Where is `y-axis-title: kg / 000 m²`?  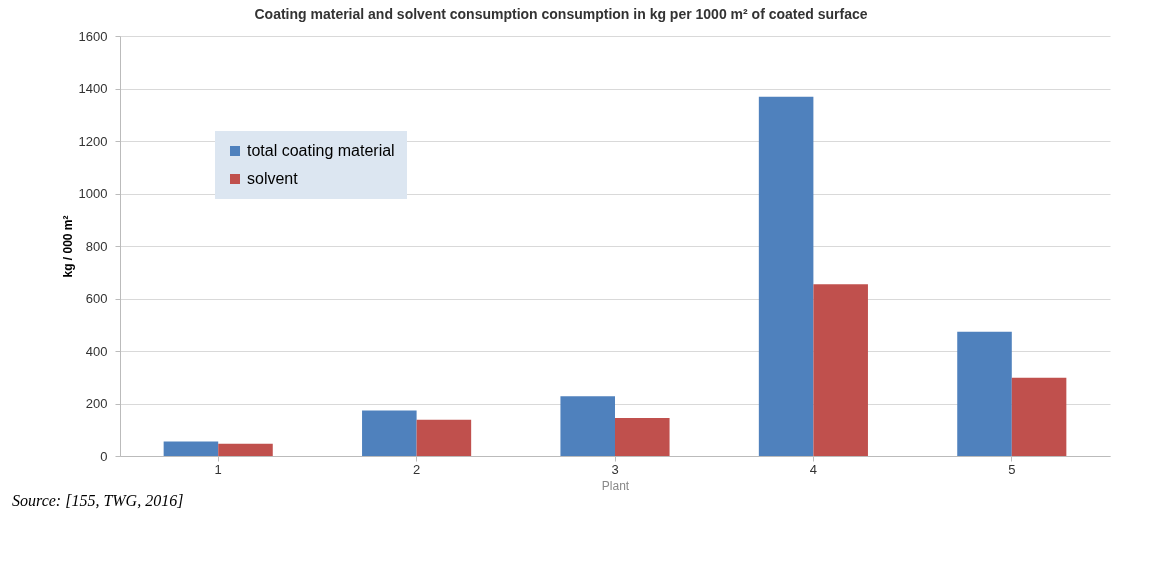
y-axis-title: kg / 000 m² is located at coordinates (67, 246).